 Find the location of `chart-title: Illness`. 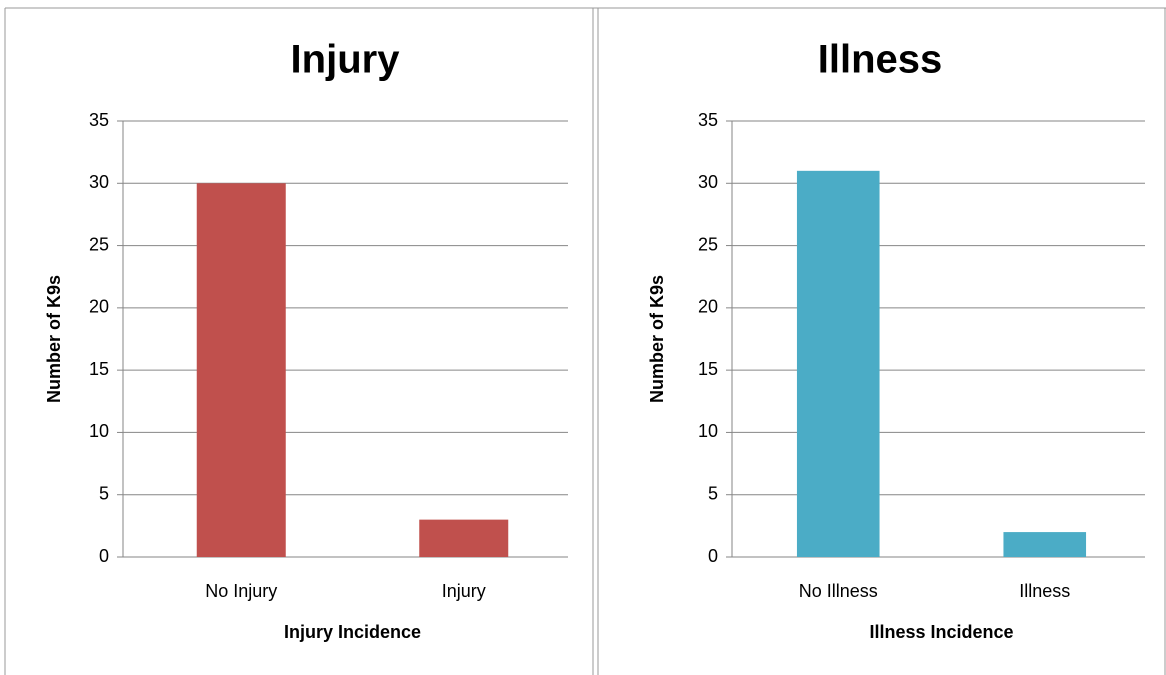

chart-title: Illness is located at coordinates (880, 60).